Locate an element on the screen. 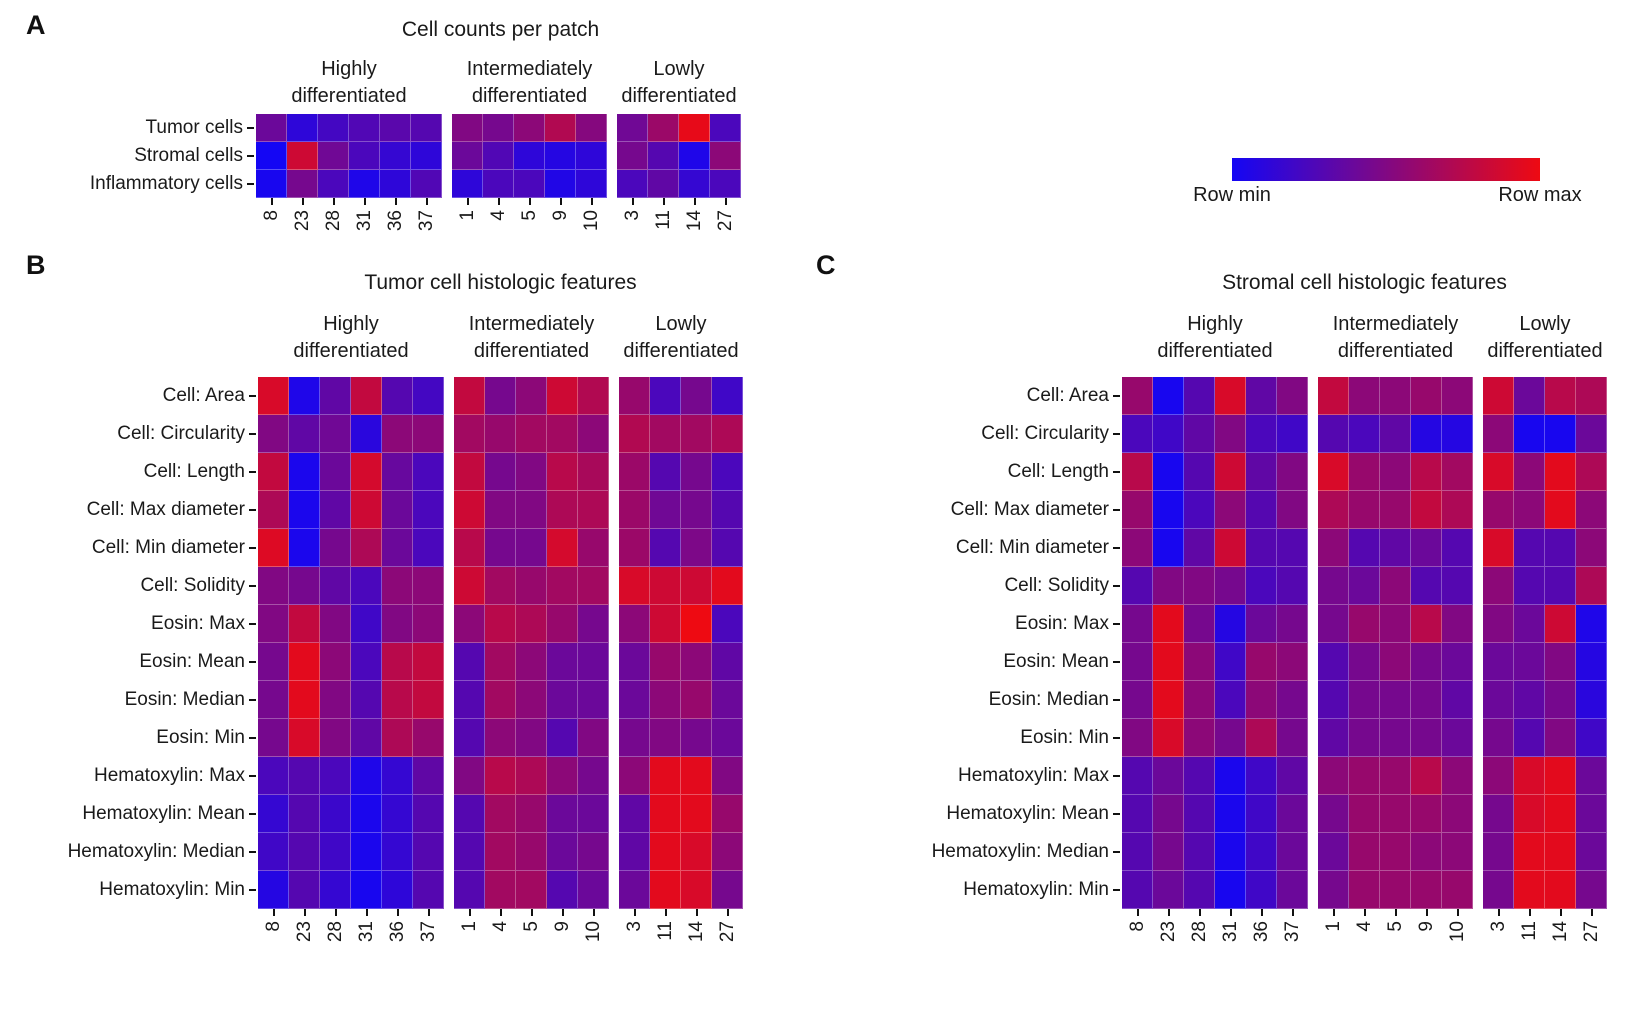  row-label: Stromal cells is located at coordinates (188, 155).